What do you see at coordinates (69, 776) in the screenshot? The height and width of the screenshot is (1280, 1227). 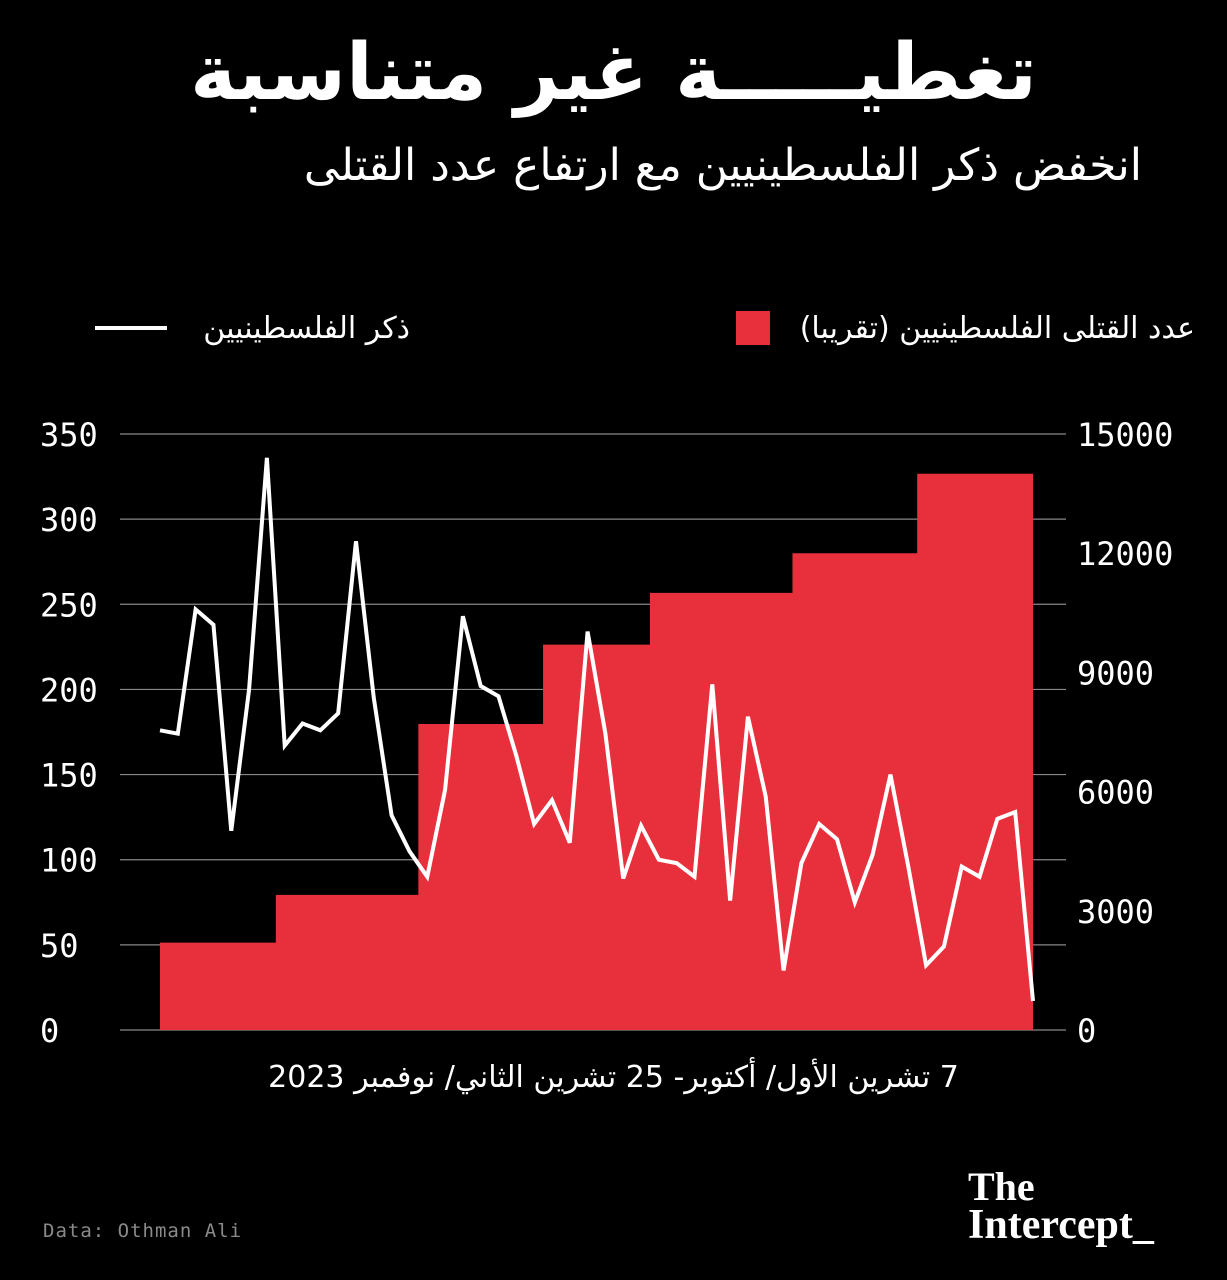 I see `left-tick-label: 150` at bounding box center [69, 776].